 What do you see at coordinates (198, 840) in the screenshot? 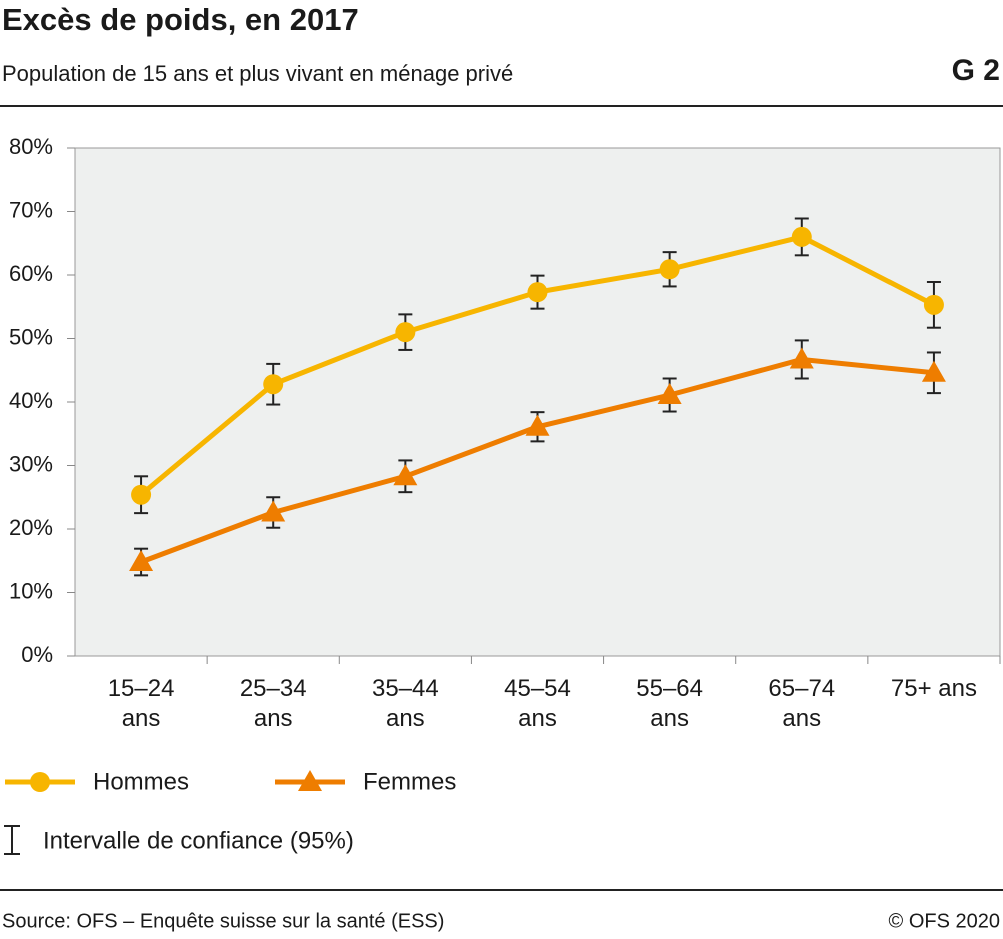
I see `ci-label: Intervalle de confiance (95%)` at bounding box center [198, 840].